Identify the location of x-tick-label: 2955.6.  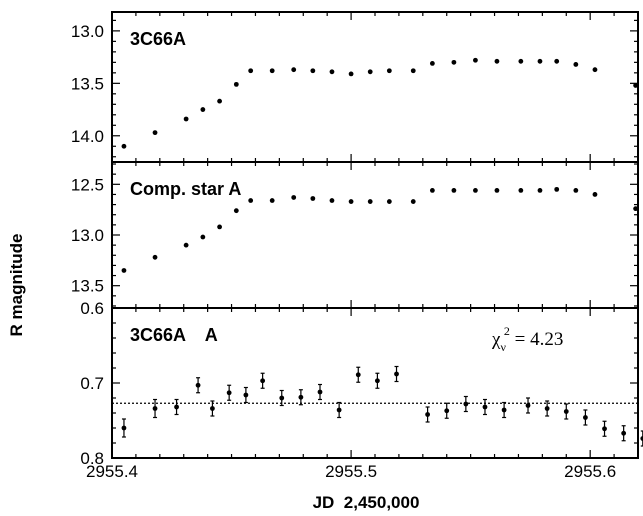
(590, 471).